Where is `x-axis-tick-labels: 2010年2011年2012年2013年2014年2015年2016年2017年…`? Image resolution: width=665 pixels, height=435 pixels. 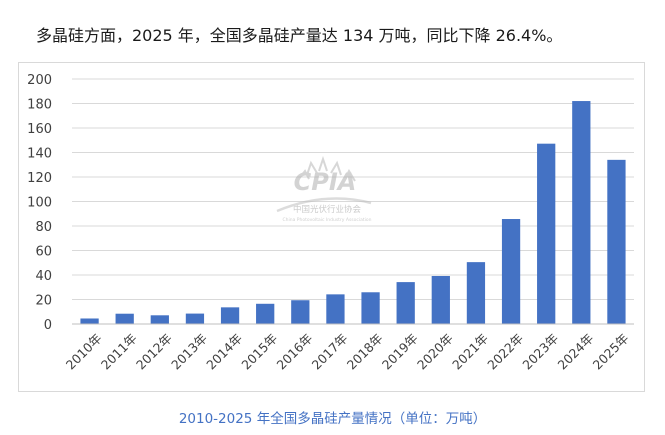
x-axis-tick-labels: 2010年2011年2012年2013年2014年2015年2016年2017年… is located at coordinates (347, 352).